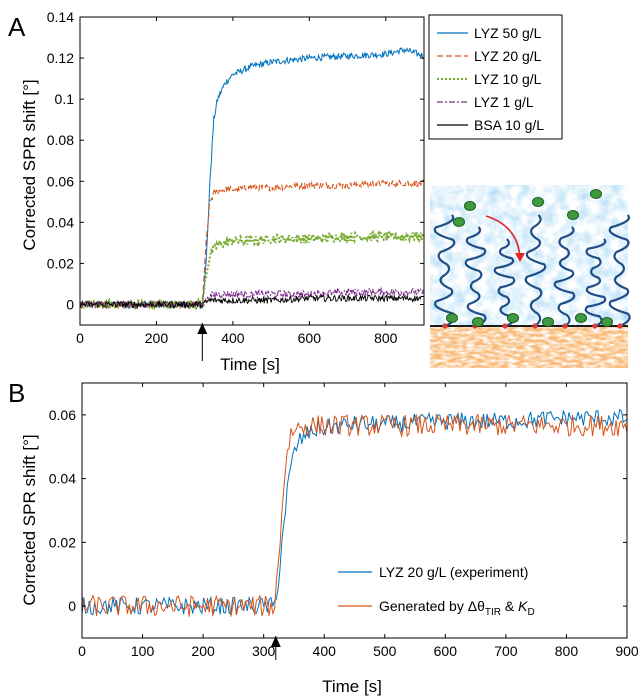 The width and height of the screenshot is (642, 696). I want to click on legend-label: LYZ 20 g/L, so click(508, 56).